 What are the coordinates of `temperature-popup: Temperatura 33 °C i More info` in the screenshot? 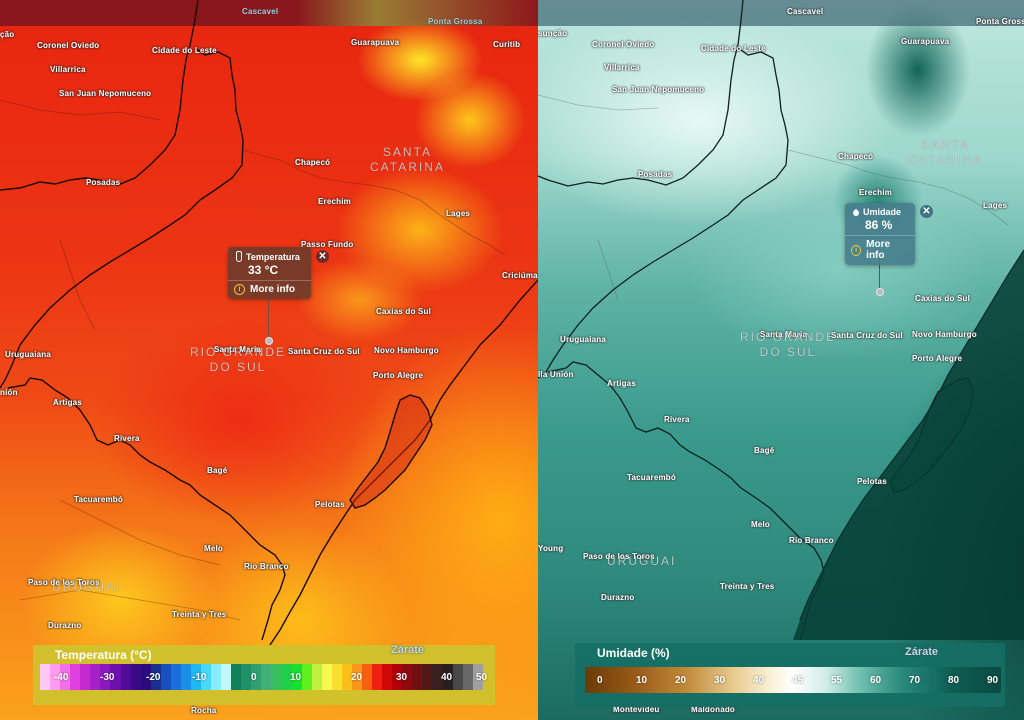 It's located at (269, 273).